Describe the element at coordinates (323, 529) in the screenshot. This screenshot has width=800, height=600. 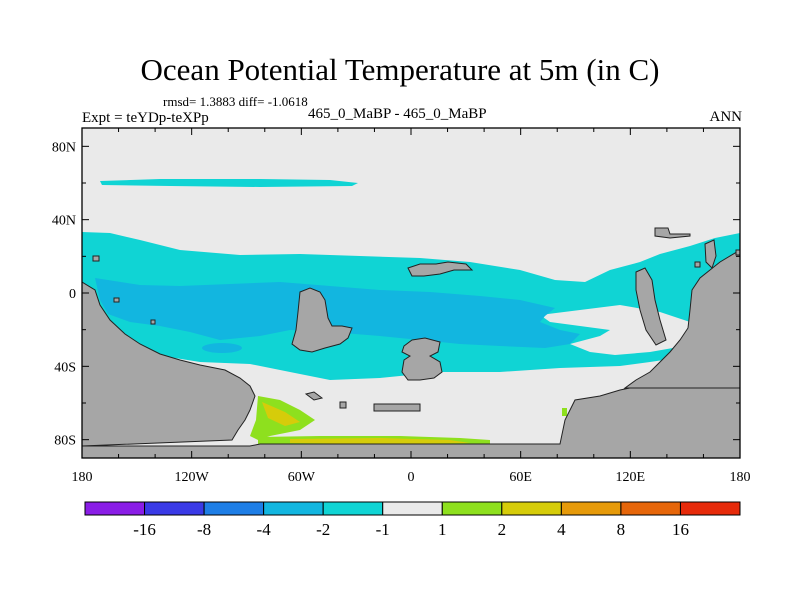
I see `colorbar-label: -2` at that location.